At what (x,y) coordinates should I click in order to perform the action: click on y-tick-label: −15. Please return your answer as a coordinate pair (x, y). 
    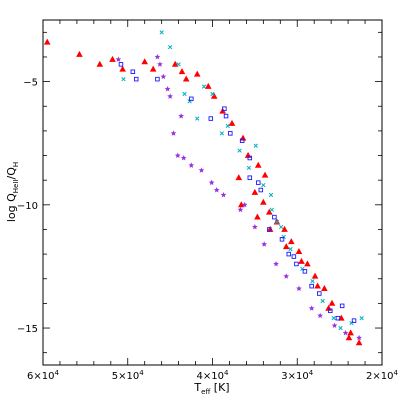
    Looking at the image, I should click on (27, 329).